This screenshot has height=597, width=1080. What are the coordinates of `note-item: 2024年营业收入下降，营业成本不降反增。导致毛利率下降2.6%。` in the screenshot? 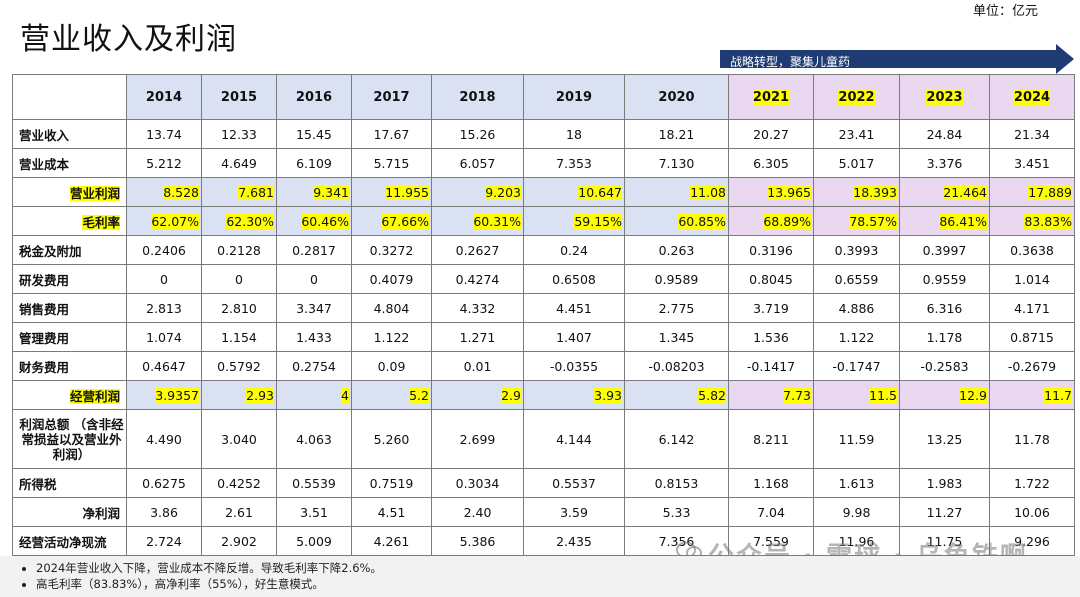 It's located at (558, 568).